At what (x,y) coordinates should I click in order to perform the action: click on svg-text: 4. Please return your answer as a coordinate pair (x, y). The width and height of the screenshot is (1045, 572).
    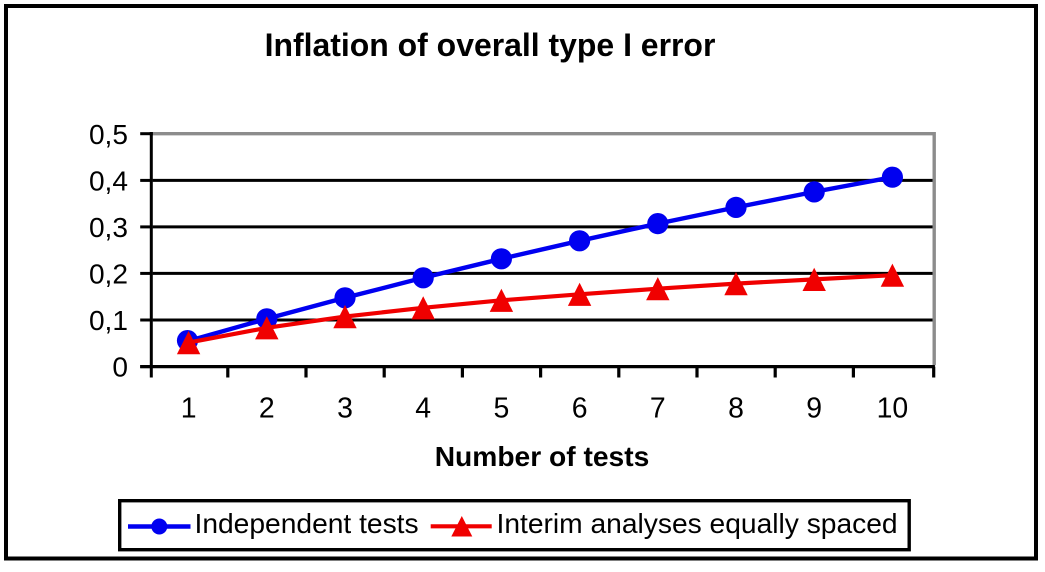
    Looking at the image, I should click on (423, 408).